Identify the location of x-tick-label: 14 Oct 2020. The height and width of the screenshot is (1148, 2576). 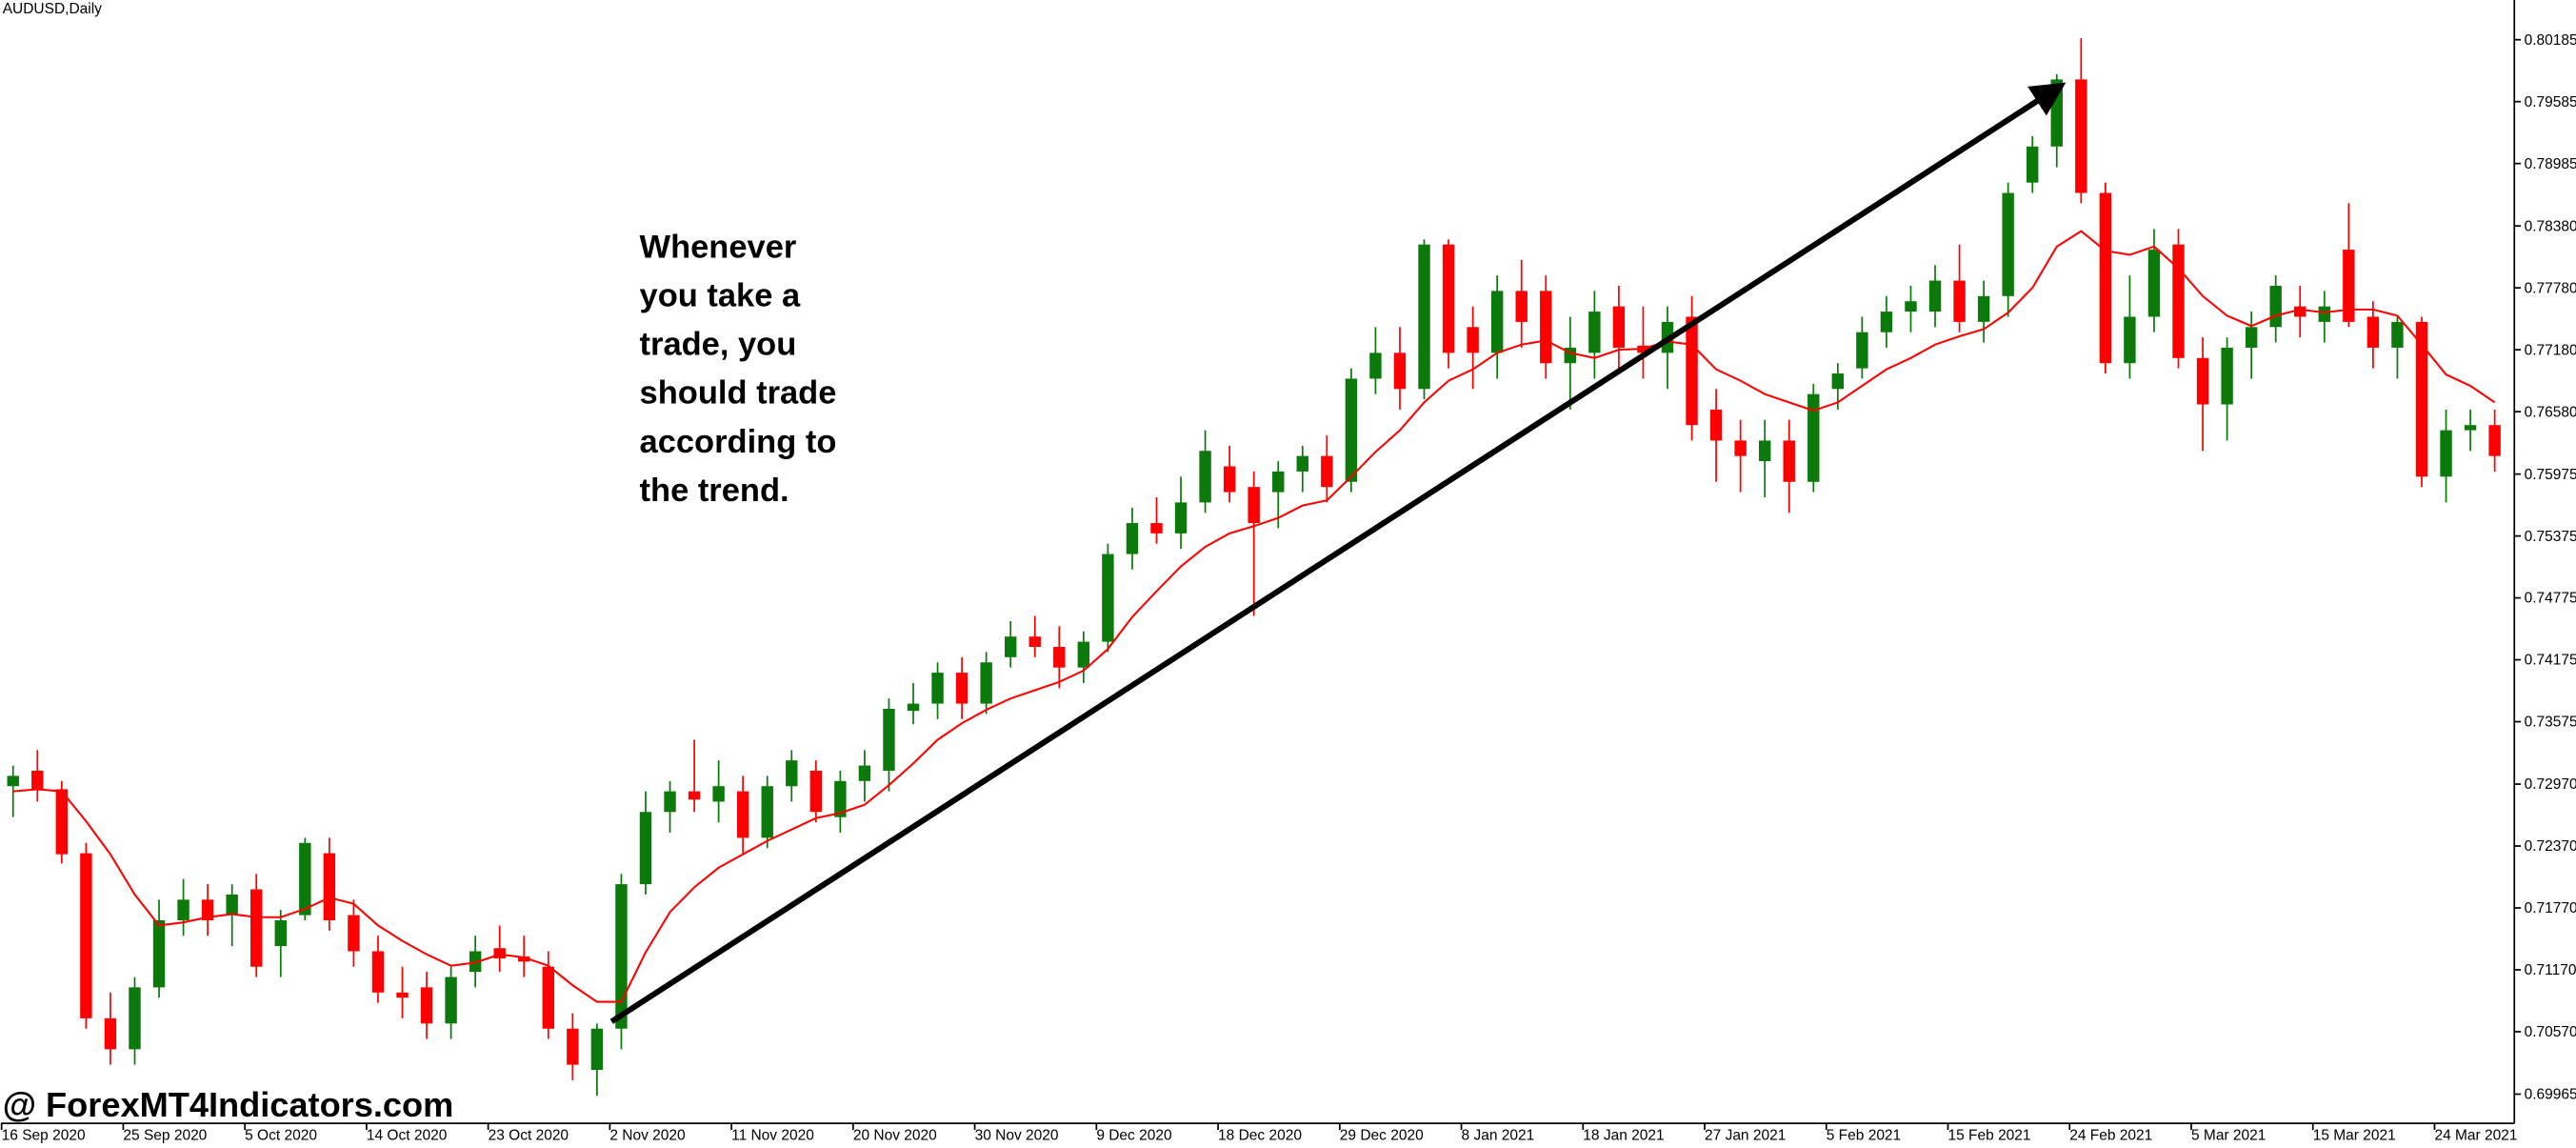
(407, 1135).